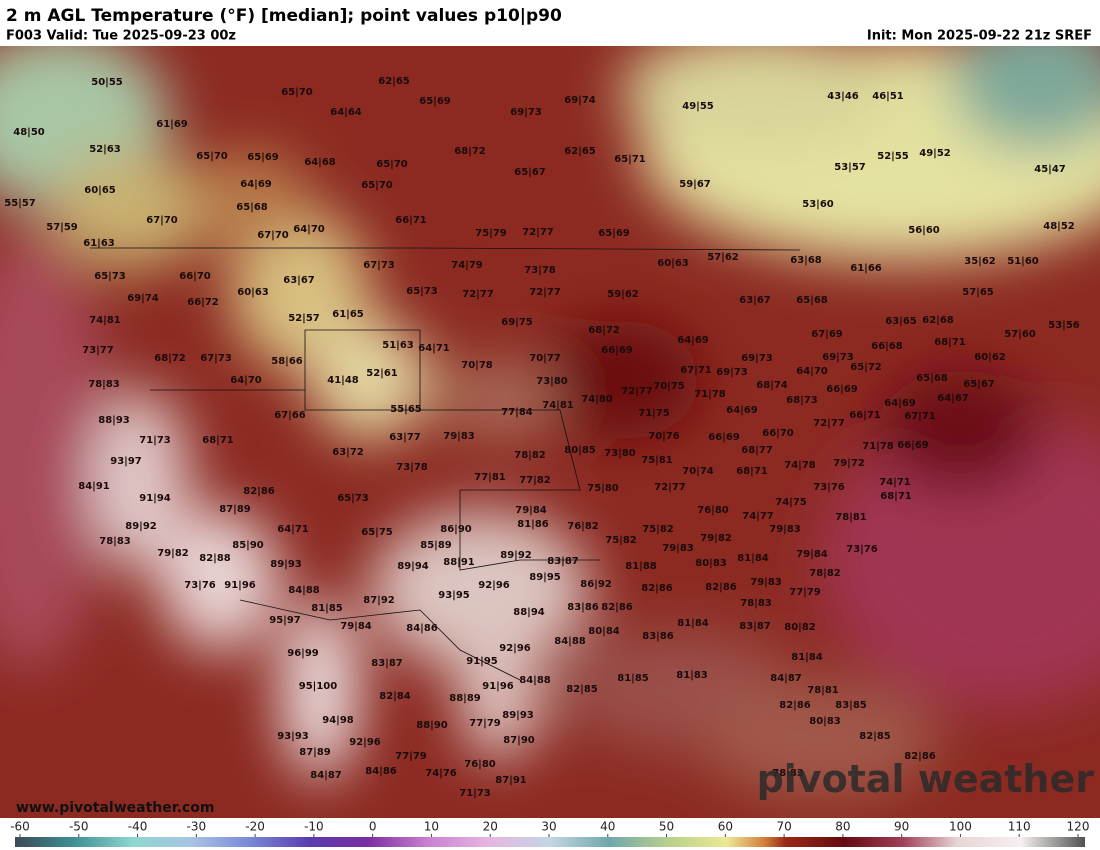 The height and width of the screenshot is (850, 1100). I want to click on point-value: 67|66, so click(290, 415).